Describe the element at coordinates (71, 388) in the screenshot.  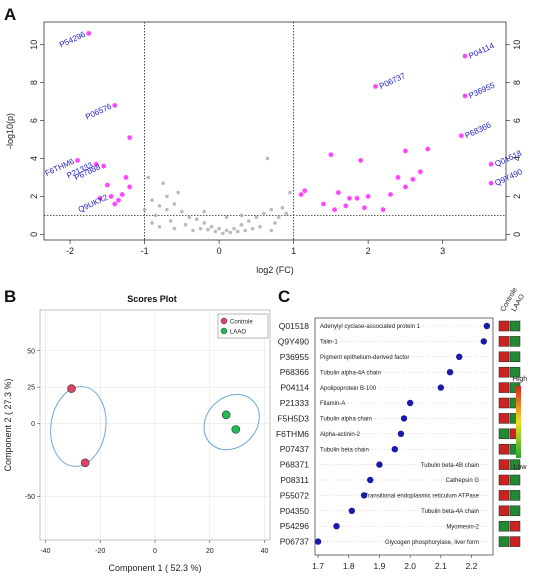
I see `score-point-controle` at that location.